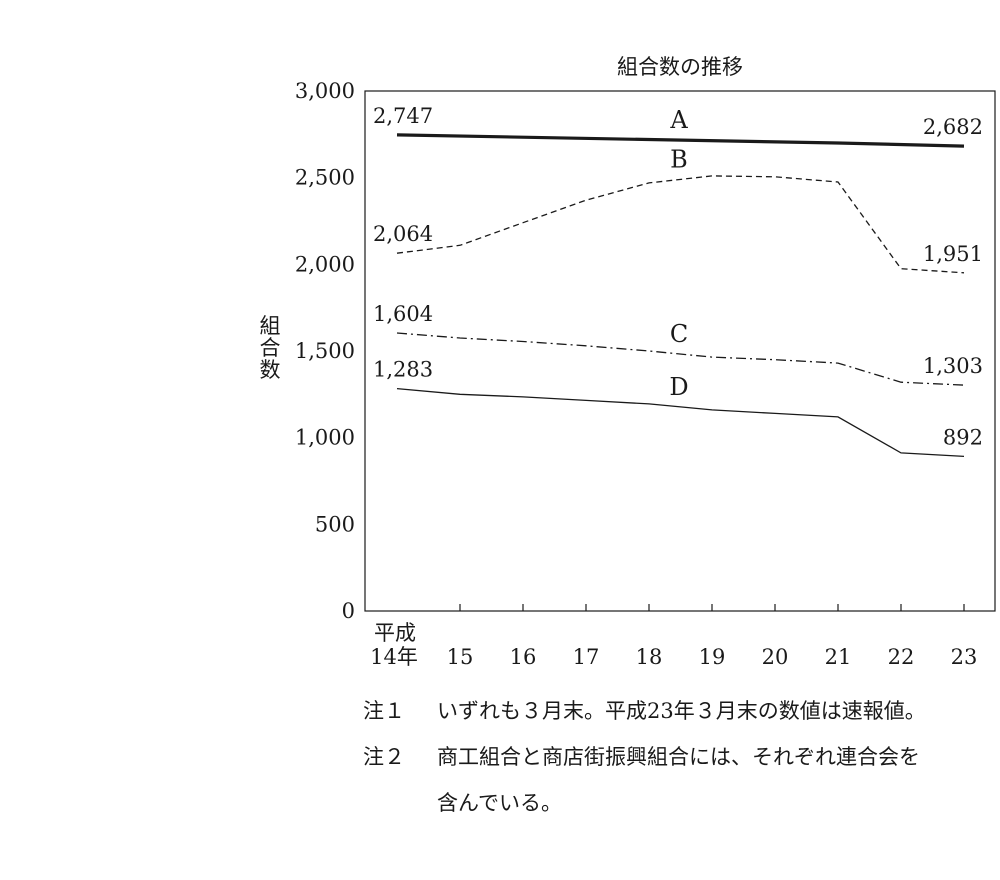 The height and width of the screenshot is (880, 1000). Describe the element at coordinates (680, 67) in the screenshot. I see `chart-title: 組合数の推移` at that location.